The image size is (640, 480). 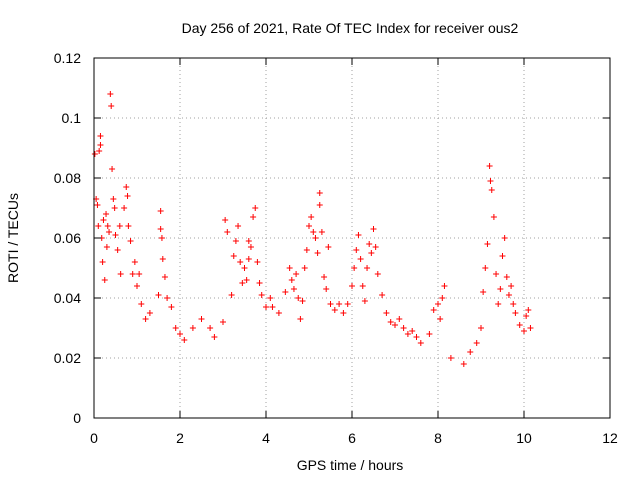 I want to click on x-tick-label: 6, so click(x=352, y=438).